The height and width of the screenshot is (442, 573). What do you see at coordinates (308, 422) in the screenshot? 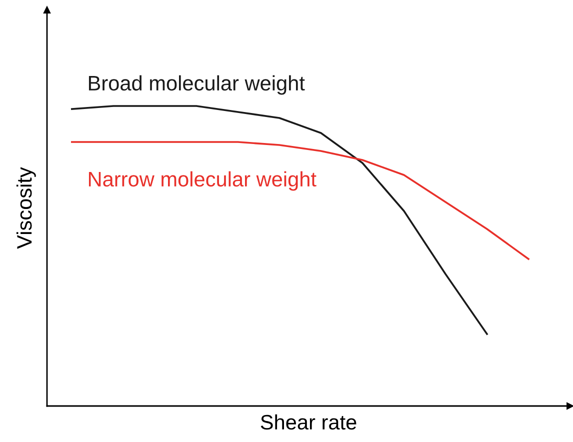
I see `x-axis-title: Shear rate` at bounding box center [308, 422].